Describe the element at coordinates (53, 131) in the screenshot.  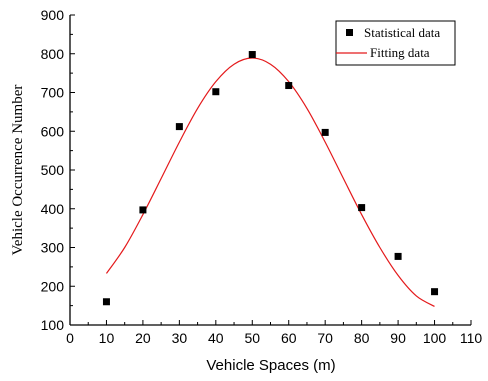
I see `y-tick-label: 600` at that location.